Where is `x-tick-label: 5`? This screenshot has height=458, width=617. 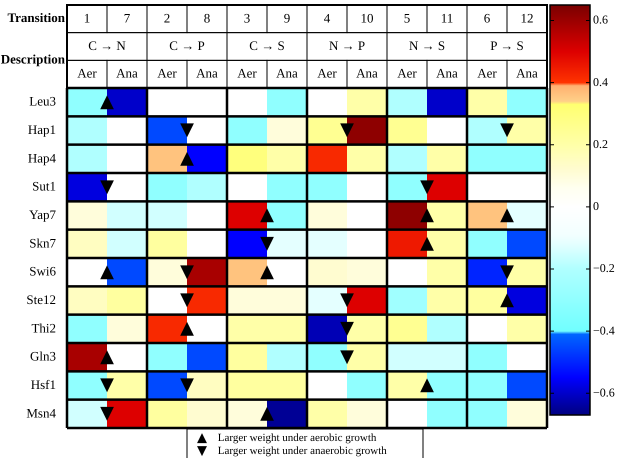
x-tick-label: 5 is located at coordinates (407, 18).